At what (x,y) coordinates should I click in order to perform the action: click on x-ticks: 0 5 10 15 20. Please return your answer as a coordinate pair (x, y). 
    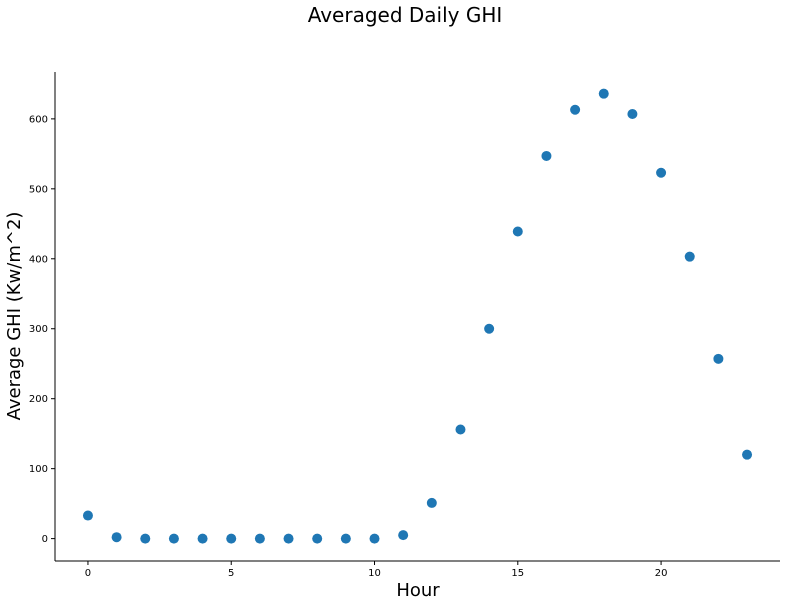
    Looking at the image, I should click on (376, 570).